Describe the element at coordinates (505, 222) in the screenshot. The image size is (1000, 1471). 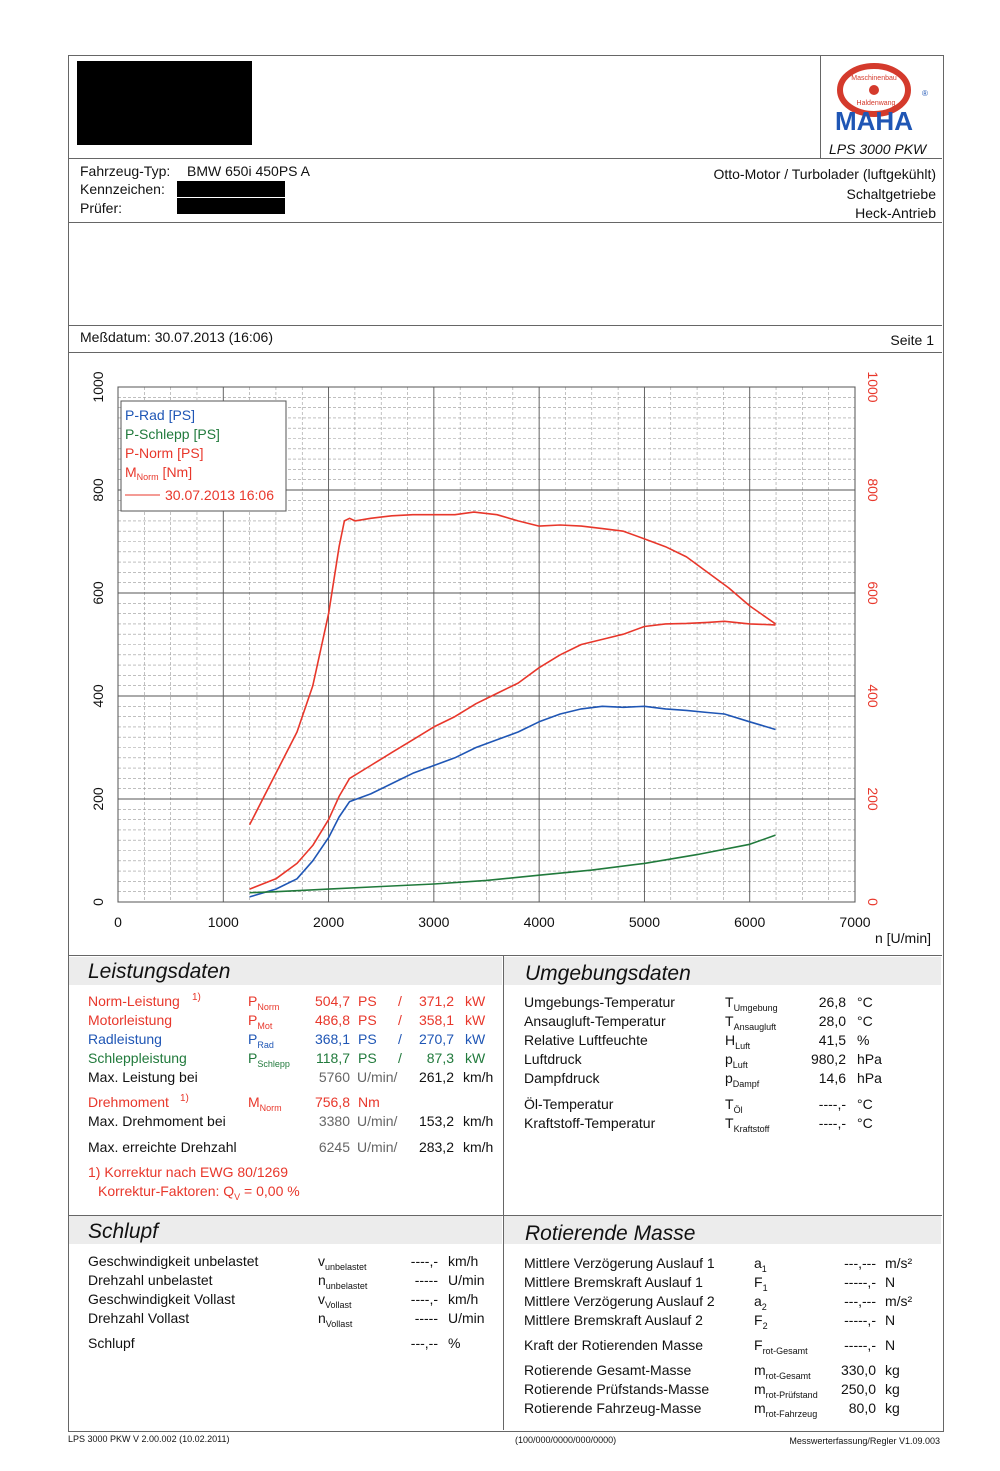
I see `info-divider` at that location.